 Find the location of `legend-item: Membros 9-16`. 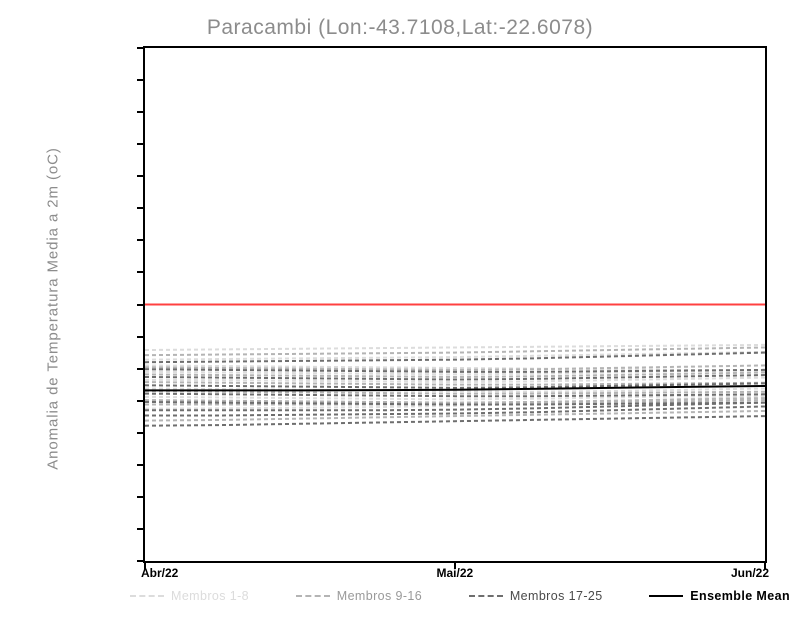

legend-item: Membros 9-16 is located at coordinates (359, 596).